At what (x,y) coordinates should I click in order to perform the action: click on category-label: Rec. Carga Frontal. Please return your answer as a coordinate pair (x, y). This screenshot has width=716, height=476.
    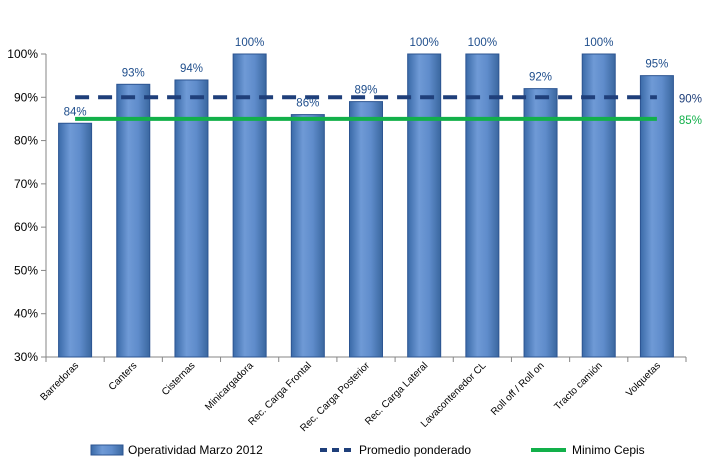
    Looking at the image, I should click on (280, 394).